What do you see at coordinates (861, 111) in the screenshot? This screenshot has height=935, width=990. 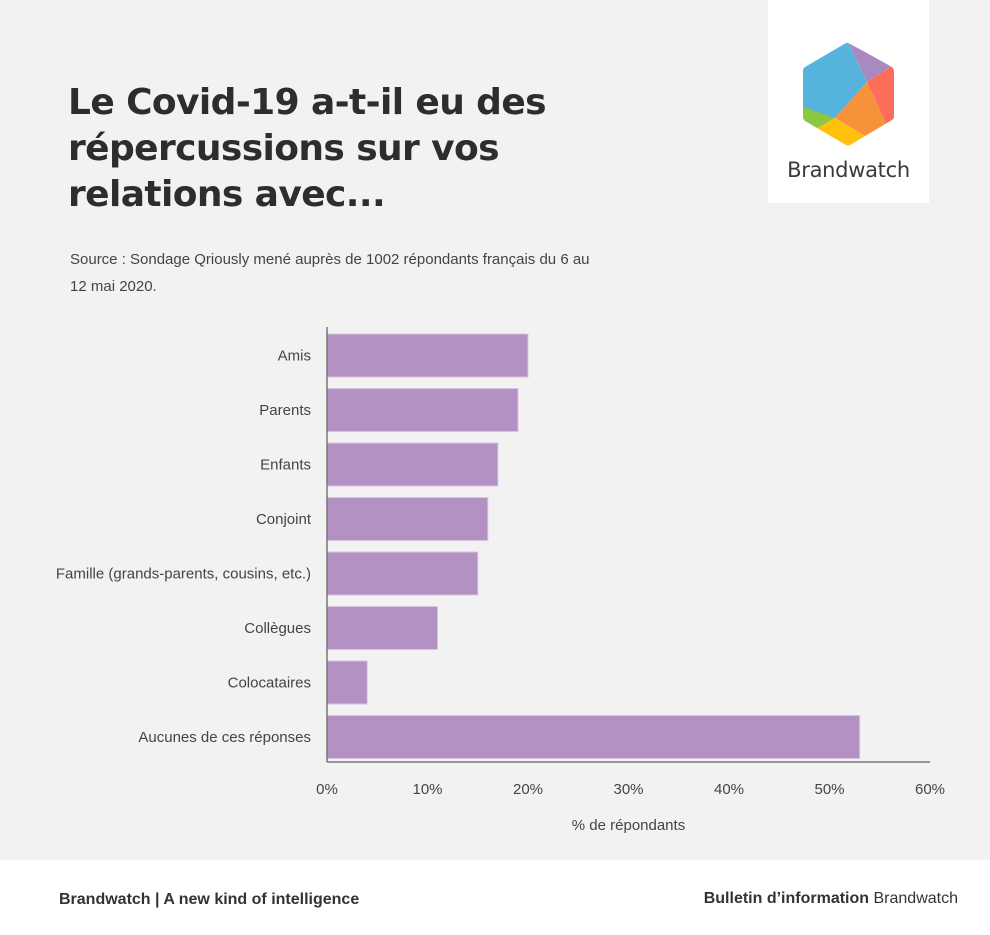 I see `logo-orange-wedge` at bounding box center [861, 111].